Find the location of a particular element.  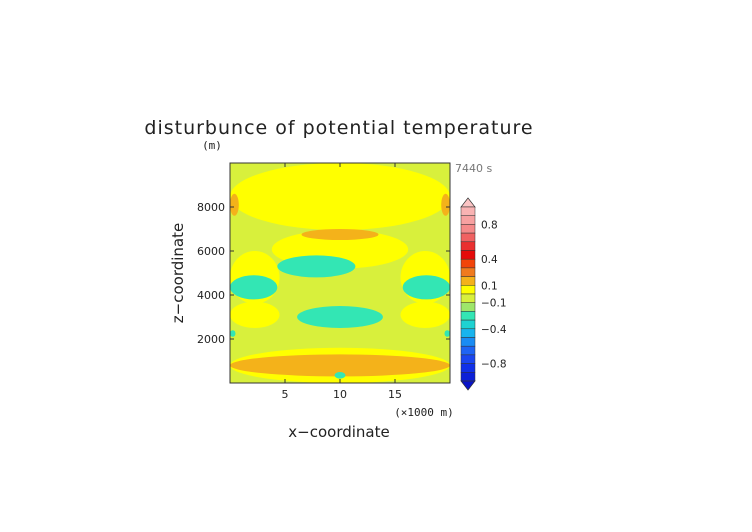

y-tick-label: 6000 is located at coordinates (211, 251).